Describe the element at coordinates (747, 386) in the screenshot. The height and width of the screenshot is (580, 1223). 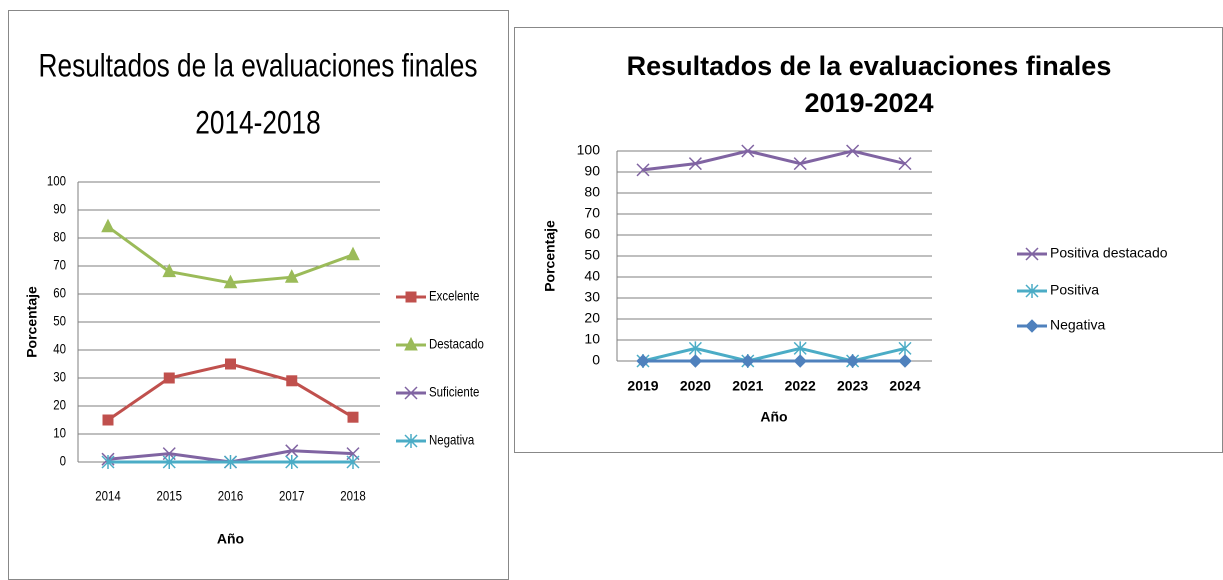
I see `x-tick-label: 2021` at that location.